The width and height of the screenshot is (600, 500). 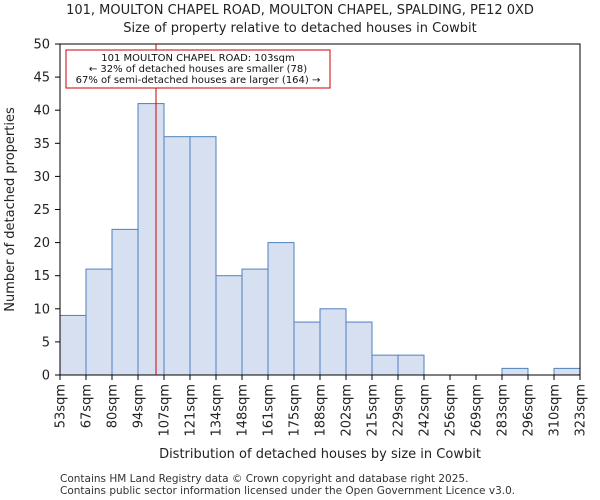 What do you see at coordinates (269, 410) in the screenshot?
I see `x-tick-label: 161sqm` at bounding box center [269, 410].